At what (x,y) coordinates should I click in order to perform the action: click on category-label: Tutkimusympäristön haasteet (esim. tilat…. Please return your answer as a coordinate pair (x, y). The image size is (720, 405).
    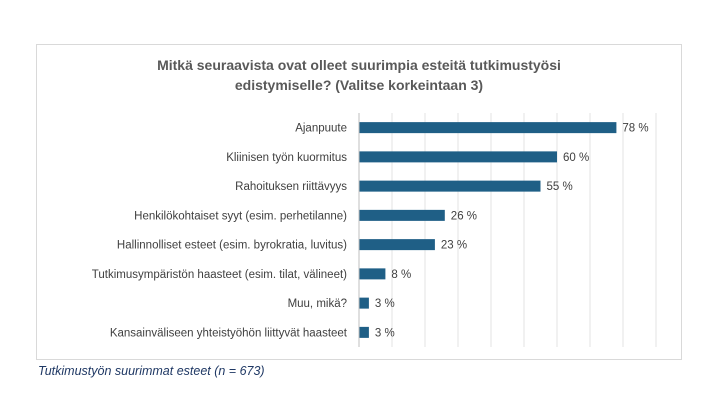
    Looking at the image, I should click on (219, 275).